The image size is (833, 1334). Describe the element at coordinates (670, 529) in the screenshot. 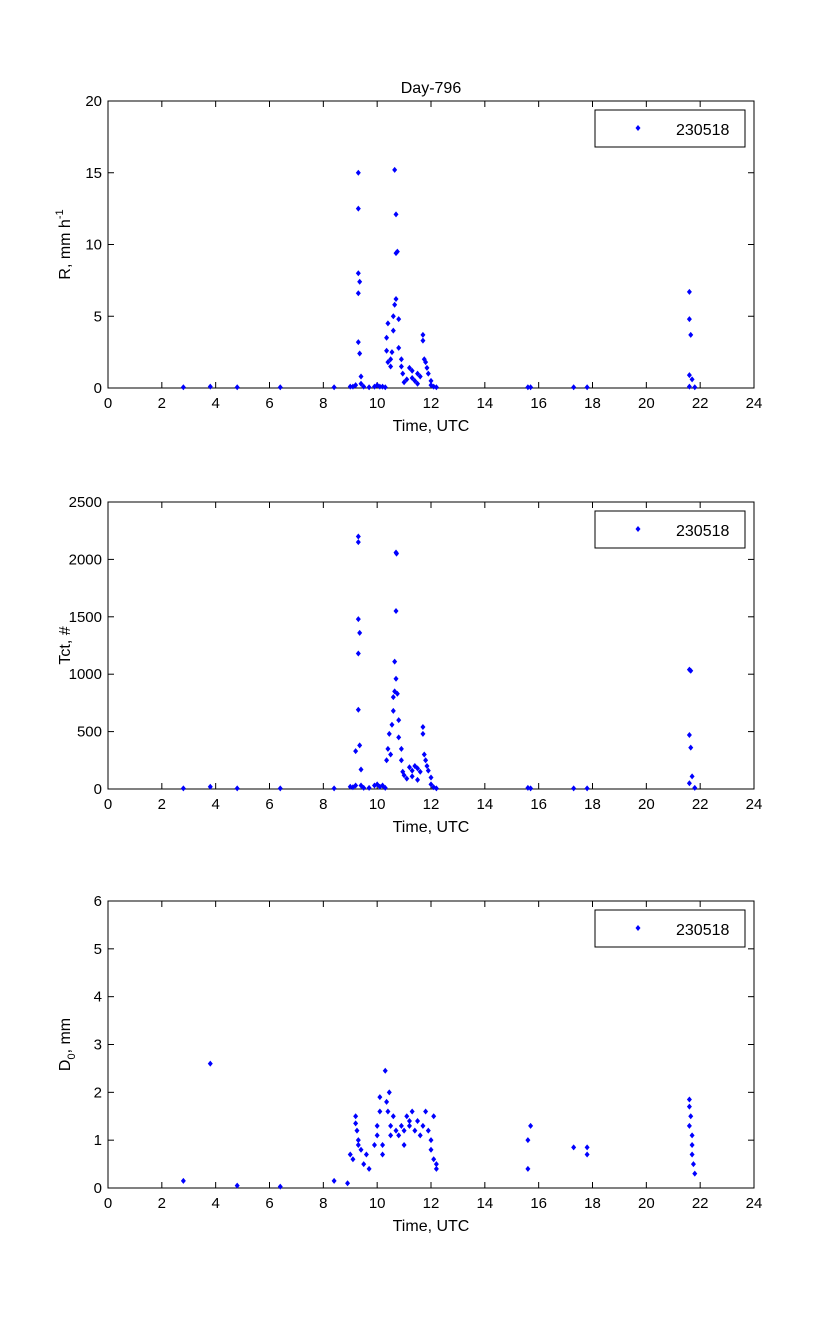

I see `legend: 230518` at that location.